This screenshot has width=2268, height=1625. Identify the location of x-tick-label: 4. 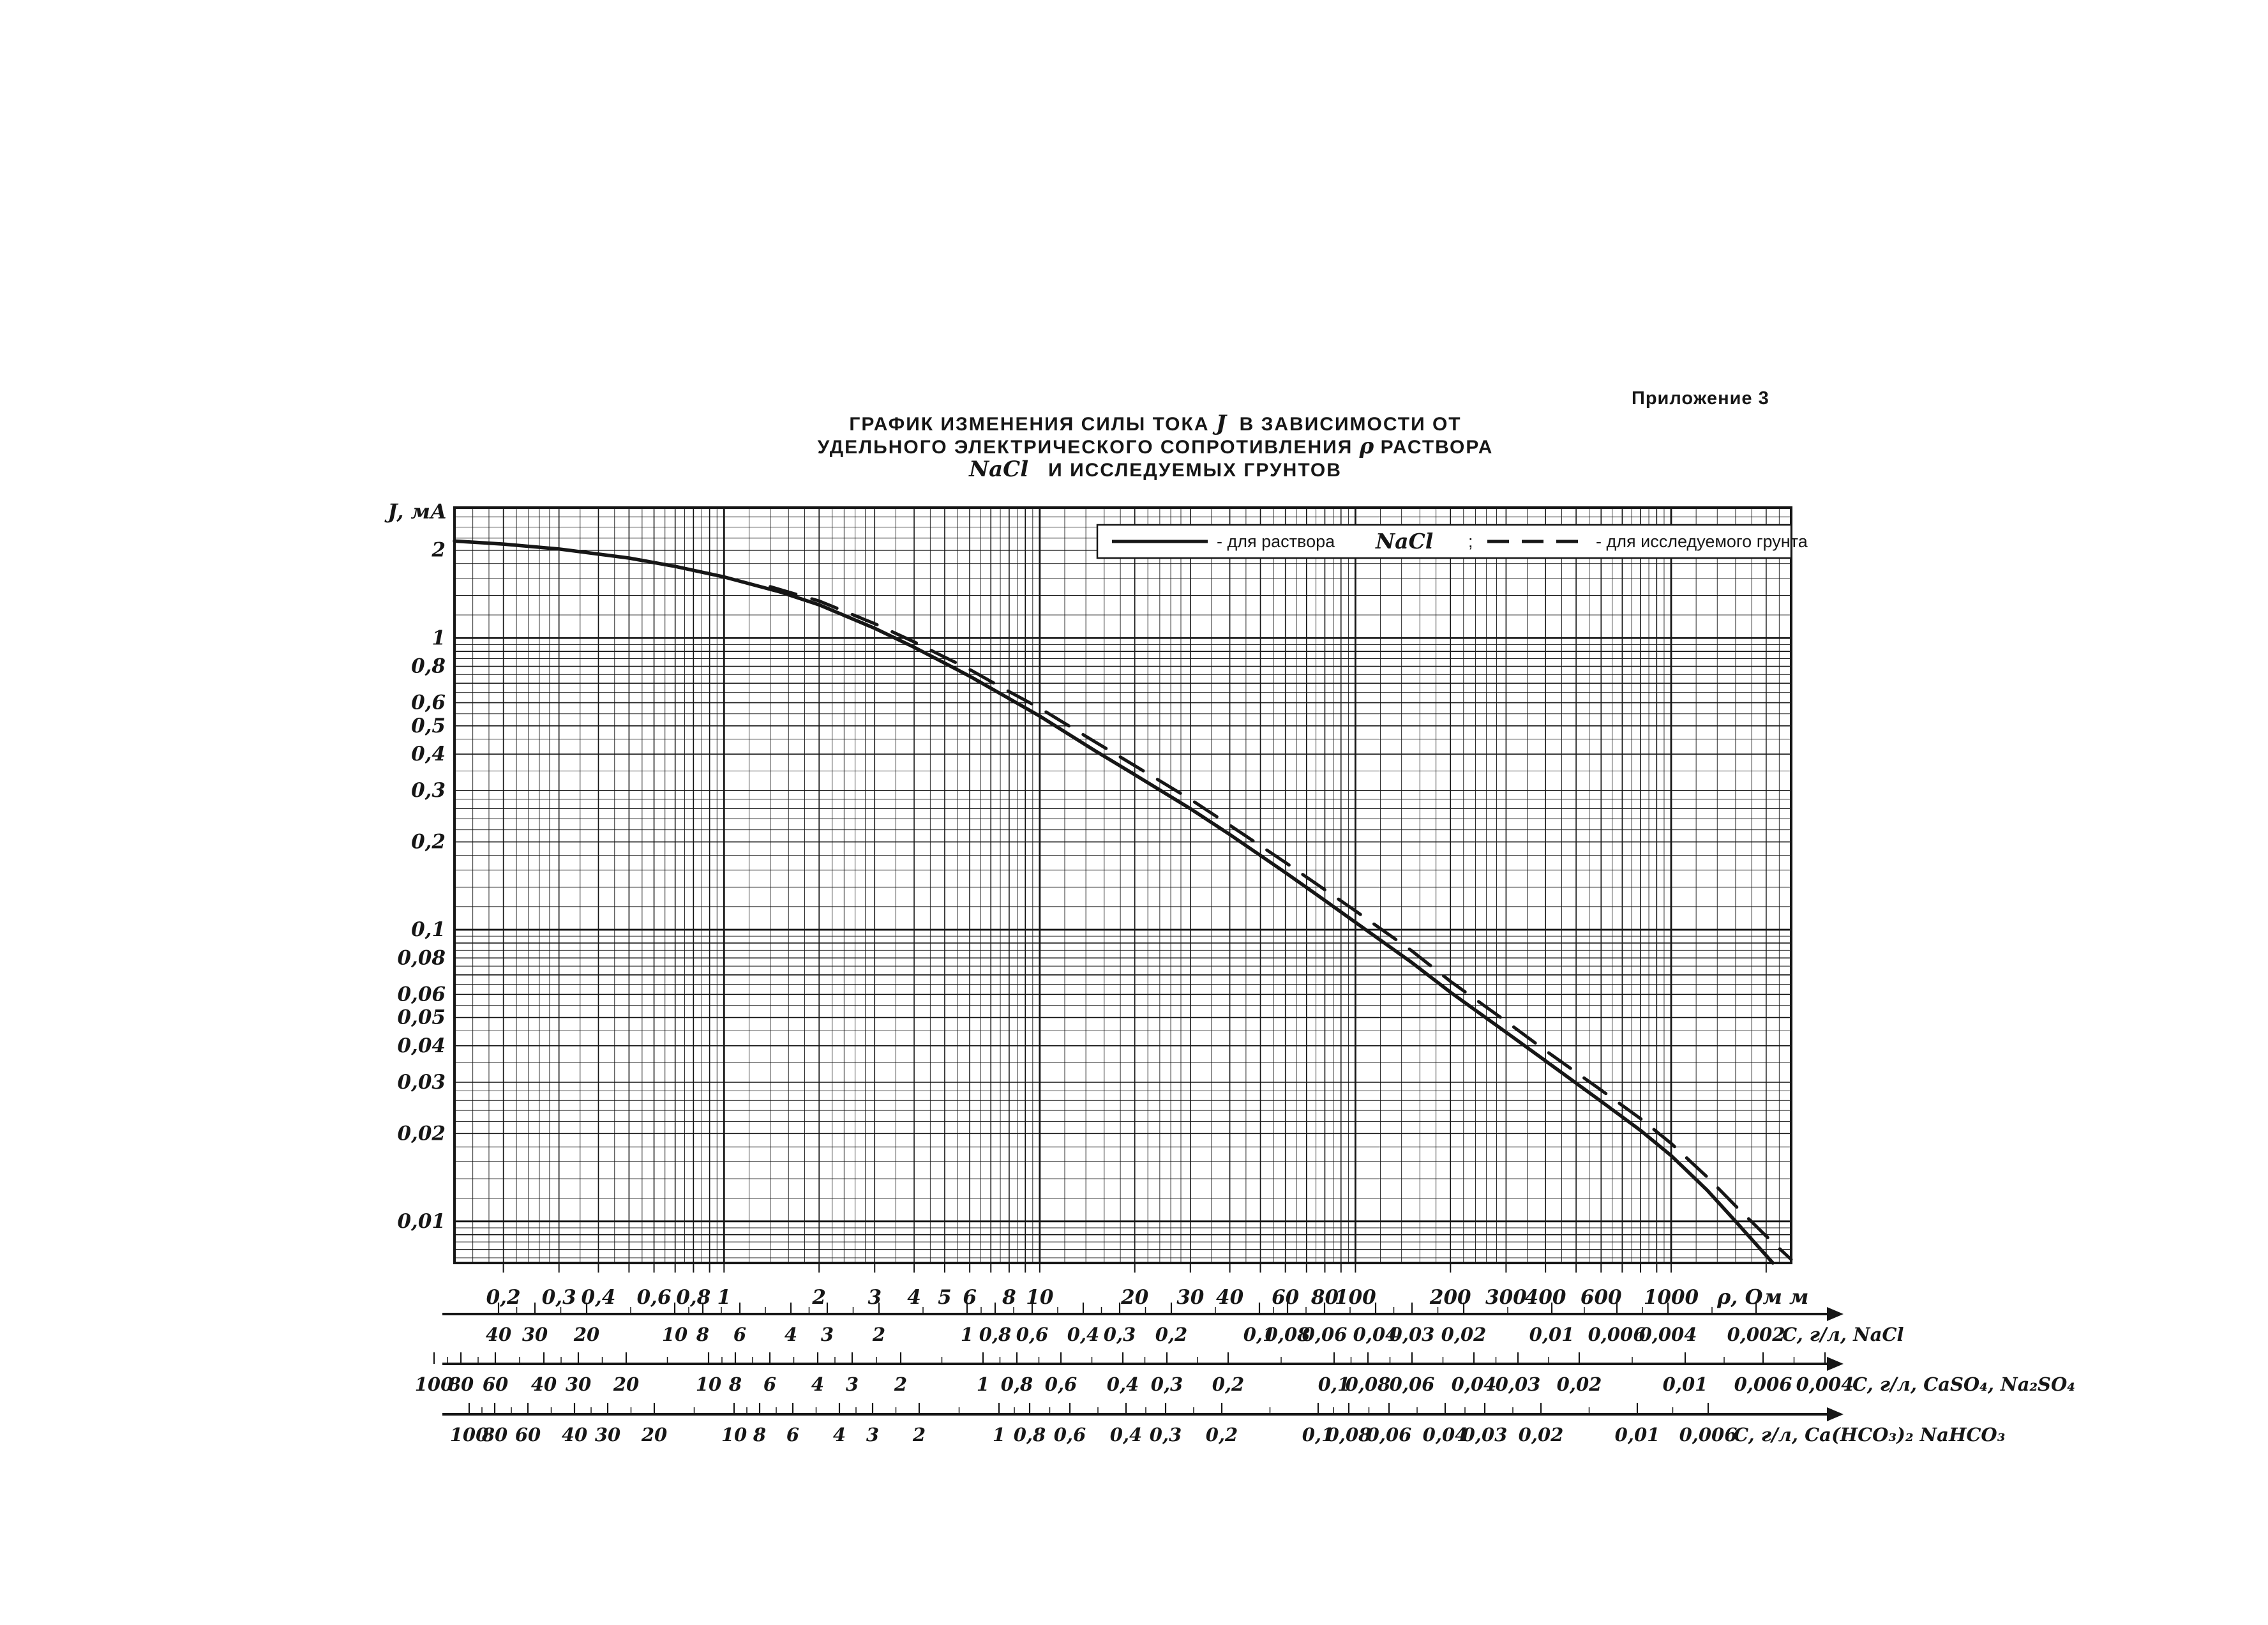
(914, 1297).